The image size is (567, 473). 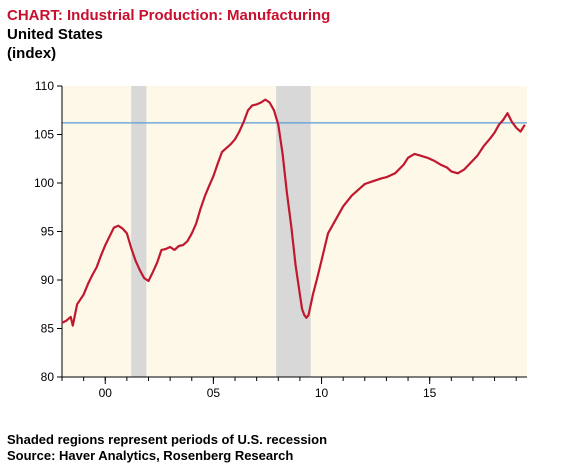 What do you see at coordinates (48, 377) in the screenshot?
I see `y-tick-label-80: 80` at bounding box center [48, 377].